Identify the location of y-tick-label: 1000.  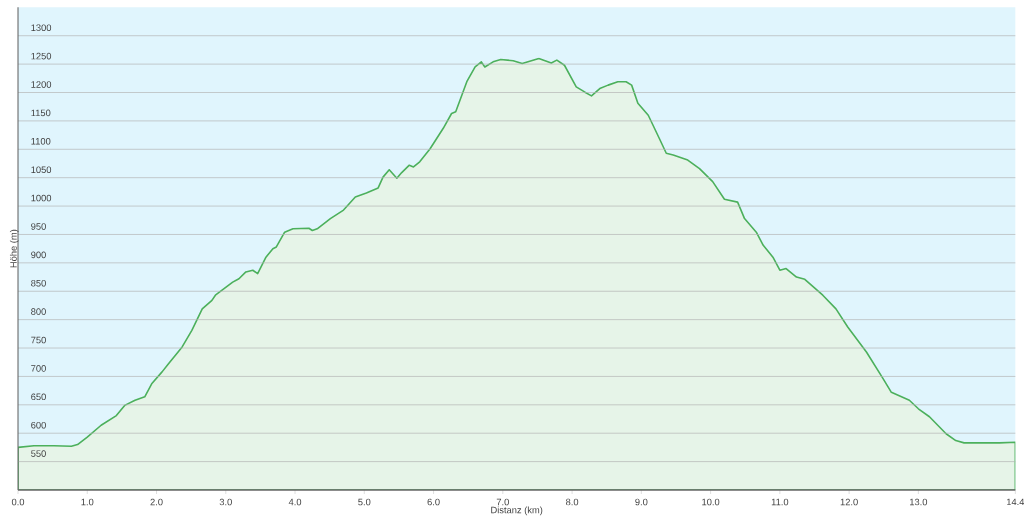
(41, 198).